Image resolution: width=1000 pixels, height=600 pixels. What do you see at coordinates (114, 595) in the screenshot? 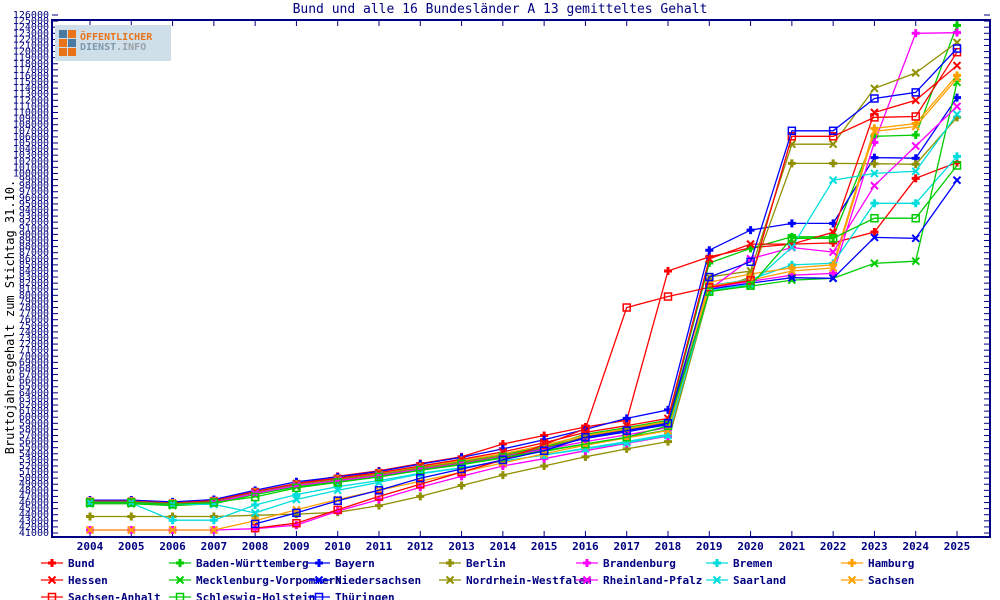
I see `legend-label: Sachsen-Anhalt` at bounding box center [114, 595].